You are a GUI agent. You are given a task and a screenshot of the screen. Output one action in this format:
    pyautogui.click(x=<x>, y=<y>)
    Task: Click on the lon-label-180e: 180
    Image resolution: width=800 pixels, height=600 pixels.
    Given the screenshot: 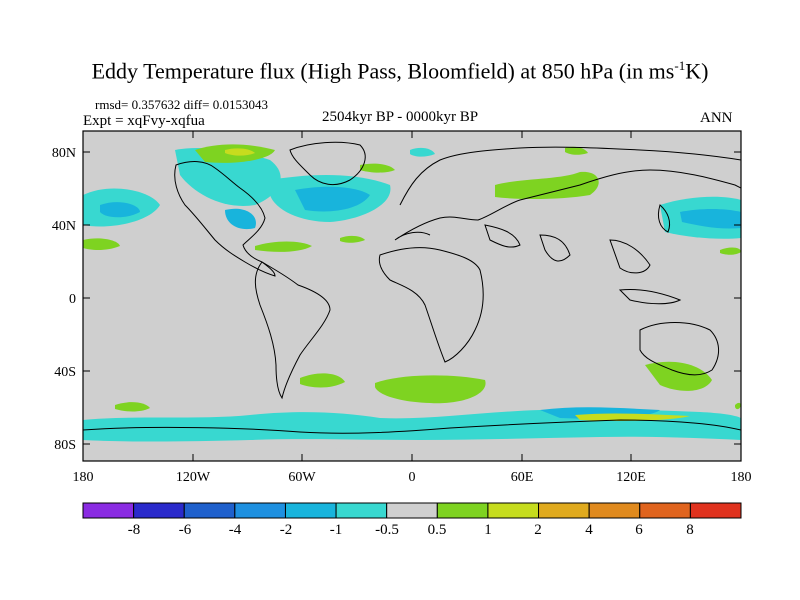 What is the action you would take?
    pyautogui.click(x=741, y=477)
    